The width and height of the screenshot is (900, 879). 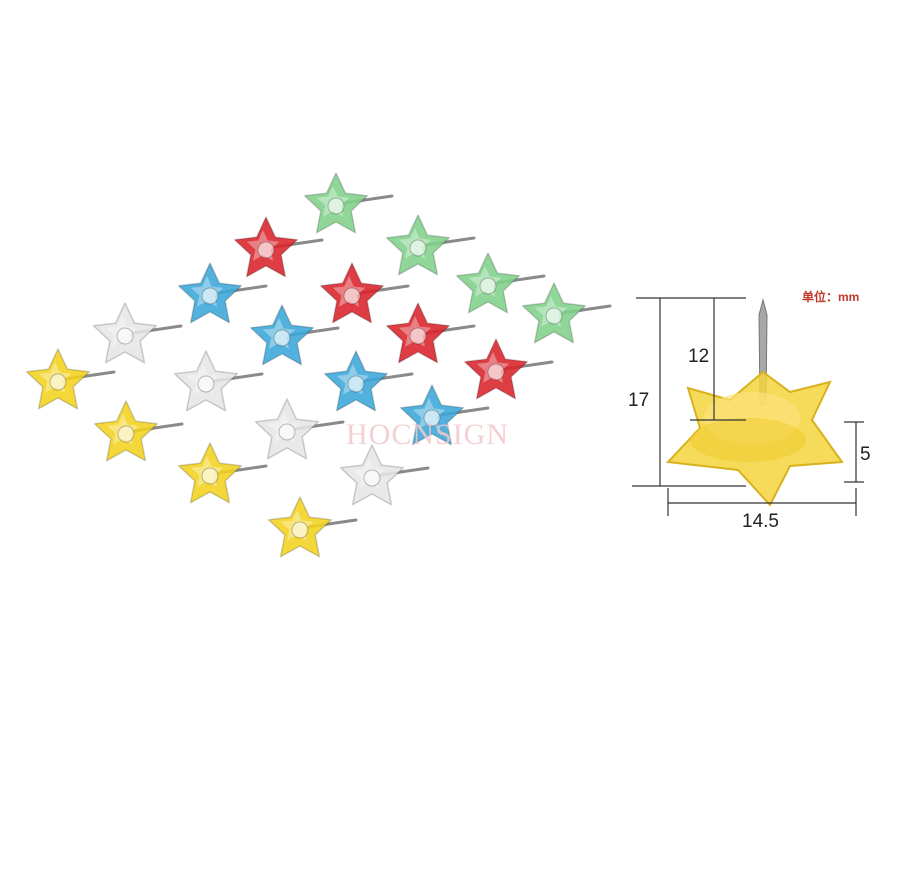 I want to click on unit-label: 单位：mm, so click(x=831, y=297).